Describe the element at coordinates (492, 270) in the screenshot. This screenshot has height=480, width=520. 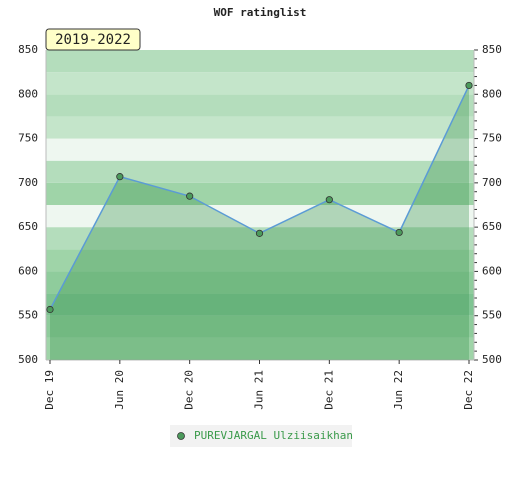
I see `y2-tick-label: 600` at that location.